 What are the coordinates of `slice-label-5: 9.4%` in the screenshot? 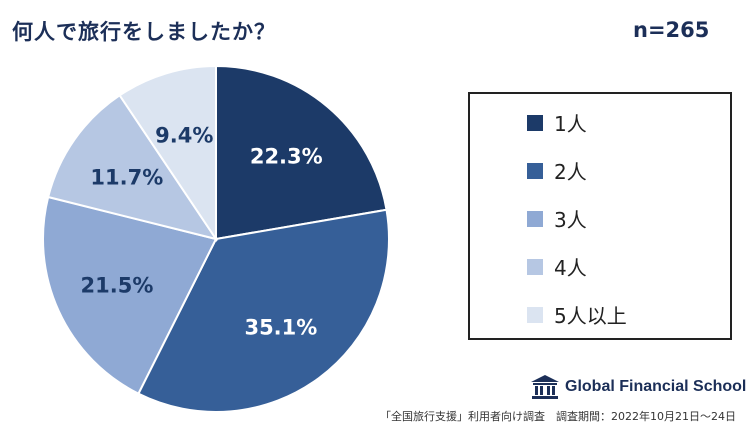 It's located at (184, 136).